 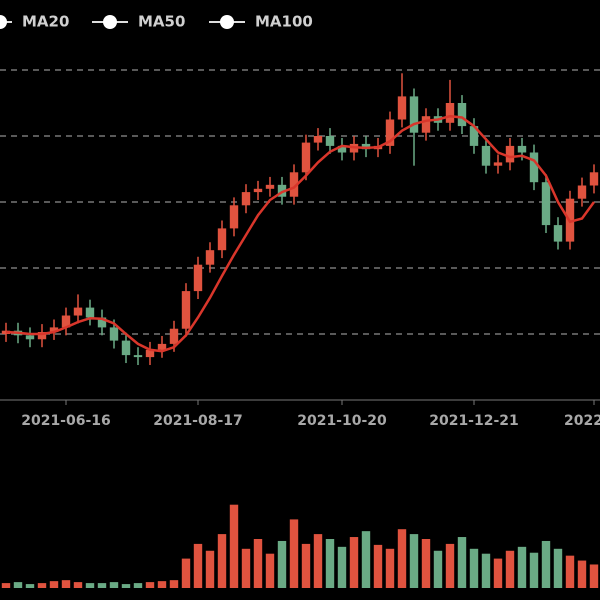 What do you see at coordinates (45, 22) in the screenshot?
I see `legend-label: MA20` at bounding box center [45, 22].